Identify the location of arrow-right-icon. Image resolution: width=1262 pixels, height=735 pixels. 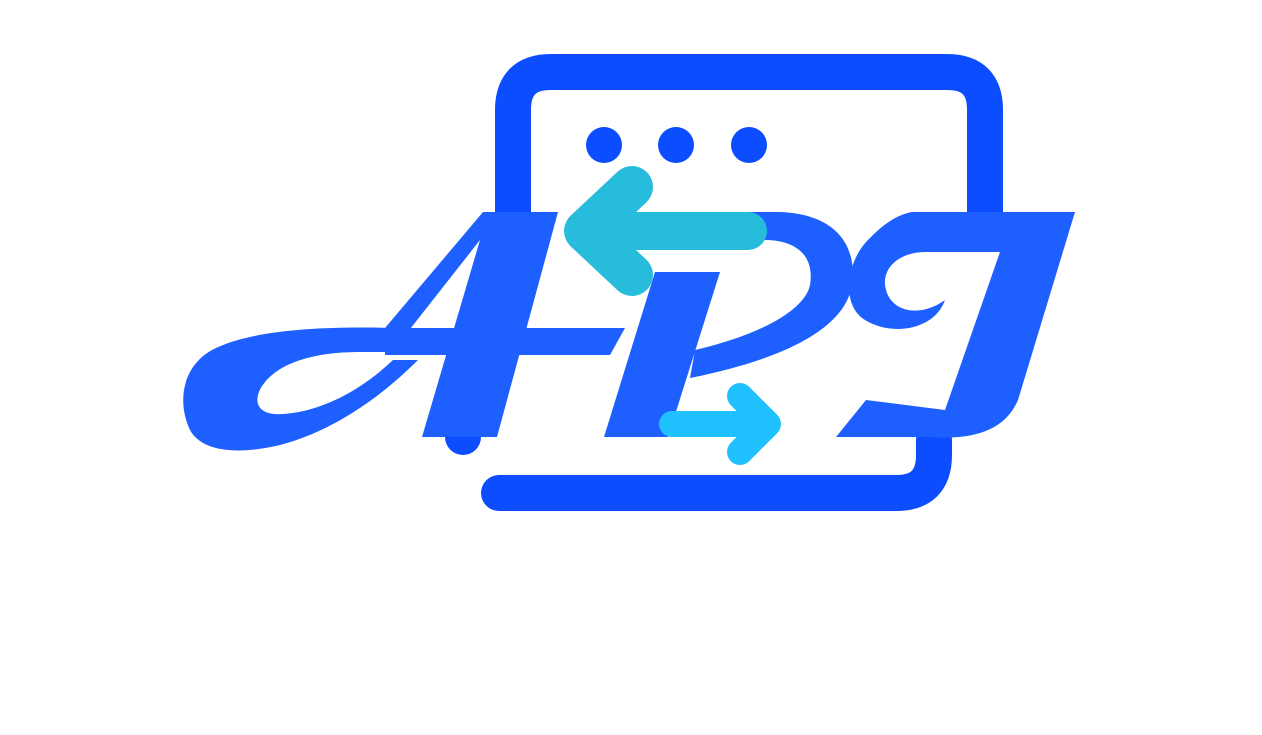
(720, 424).